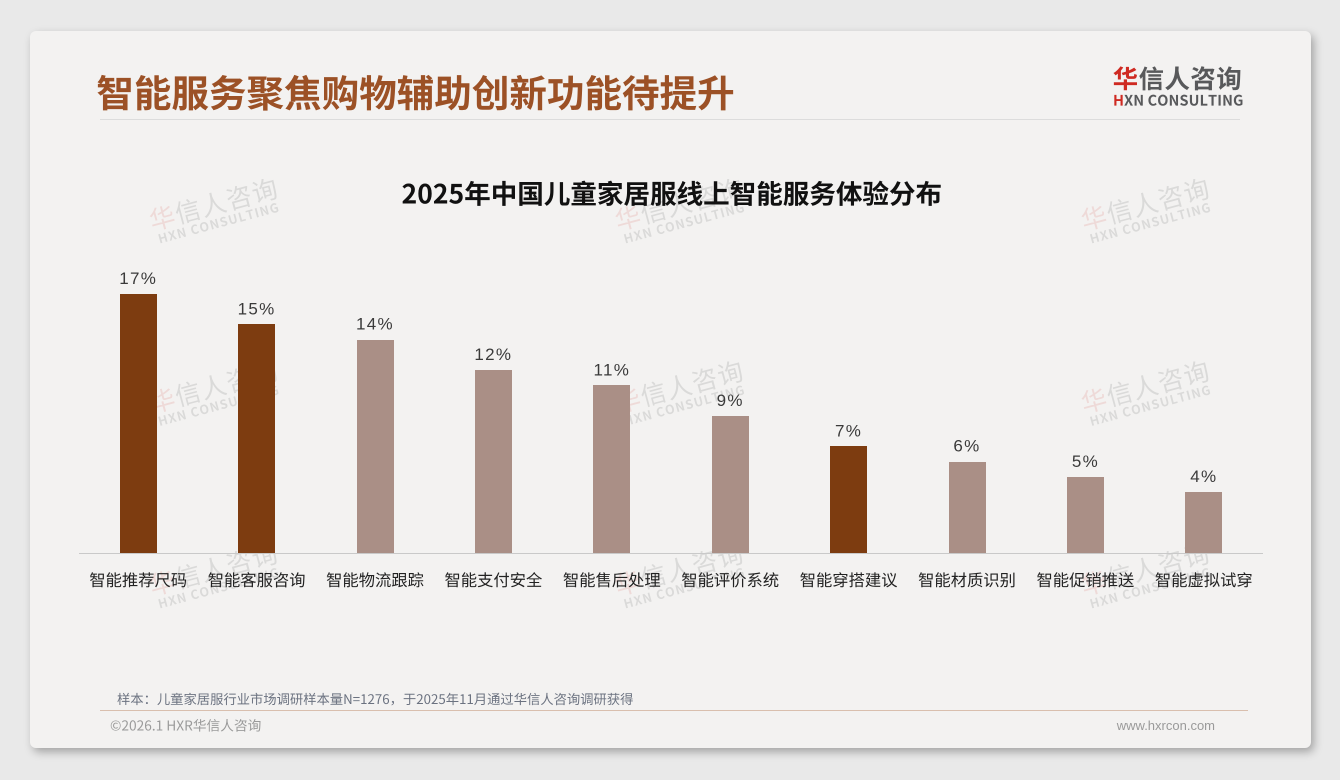 Image resolution: width=1340 pixels, height=780 pixels. I want to click on svg-text: 12%, so click(493, 354).